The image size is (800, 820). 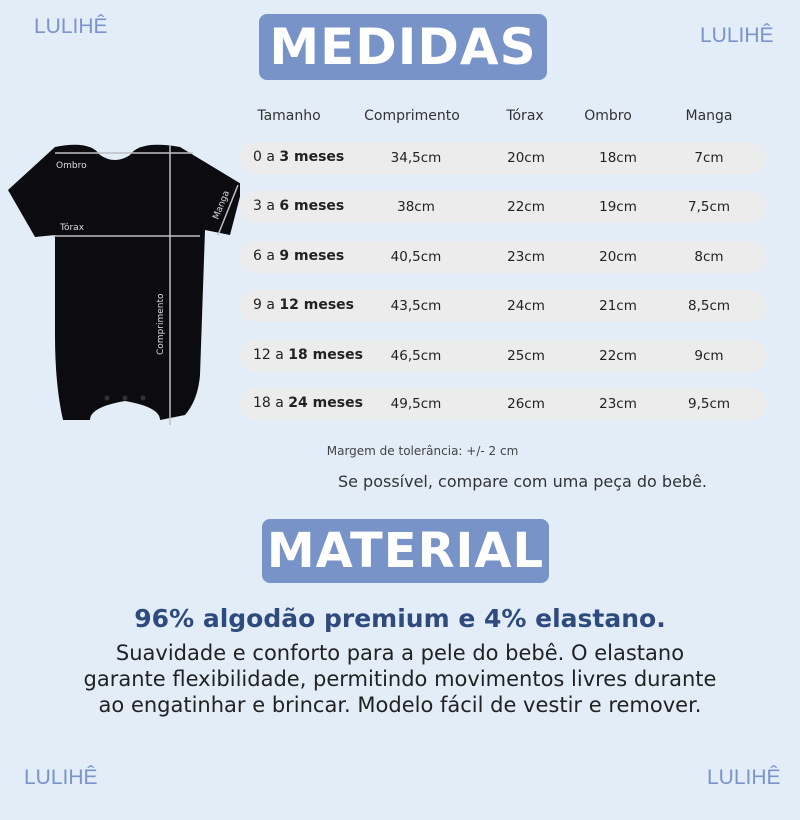 I want to click on header-tamanho: Tamanho, so click(x=289, y=116).